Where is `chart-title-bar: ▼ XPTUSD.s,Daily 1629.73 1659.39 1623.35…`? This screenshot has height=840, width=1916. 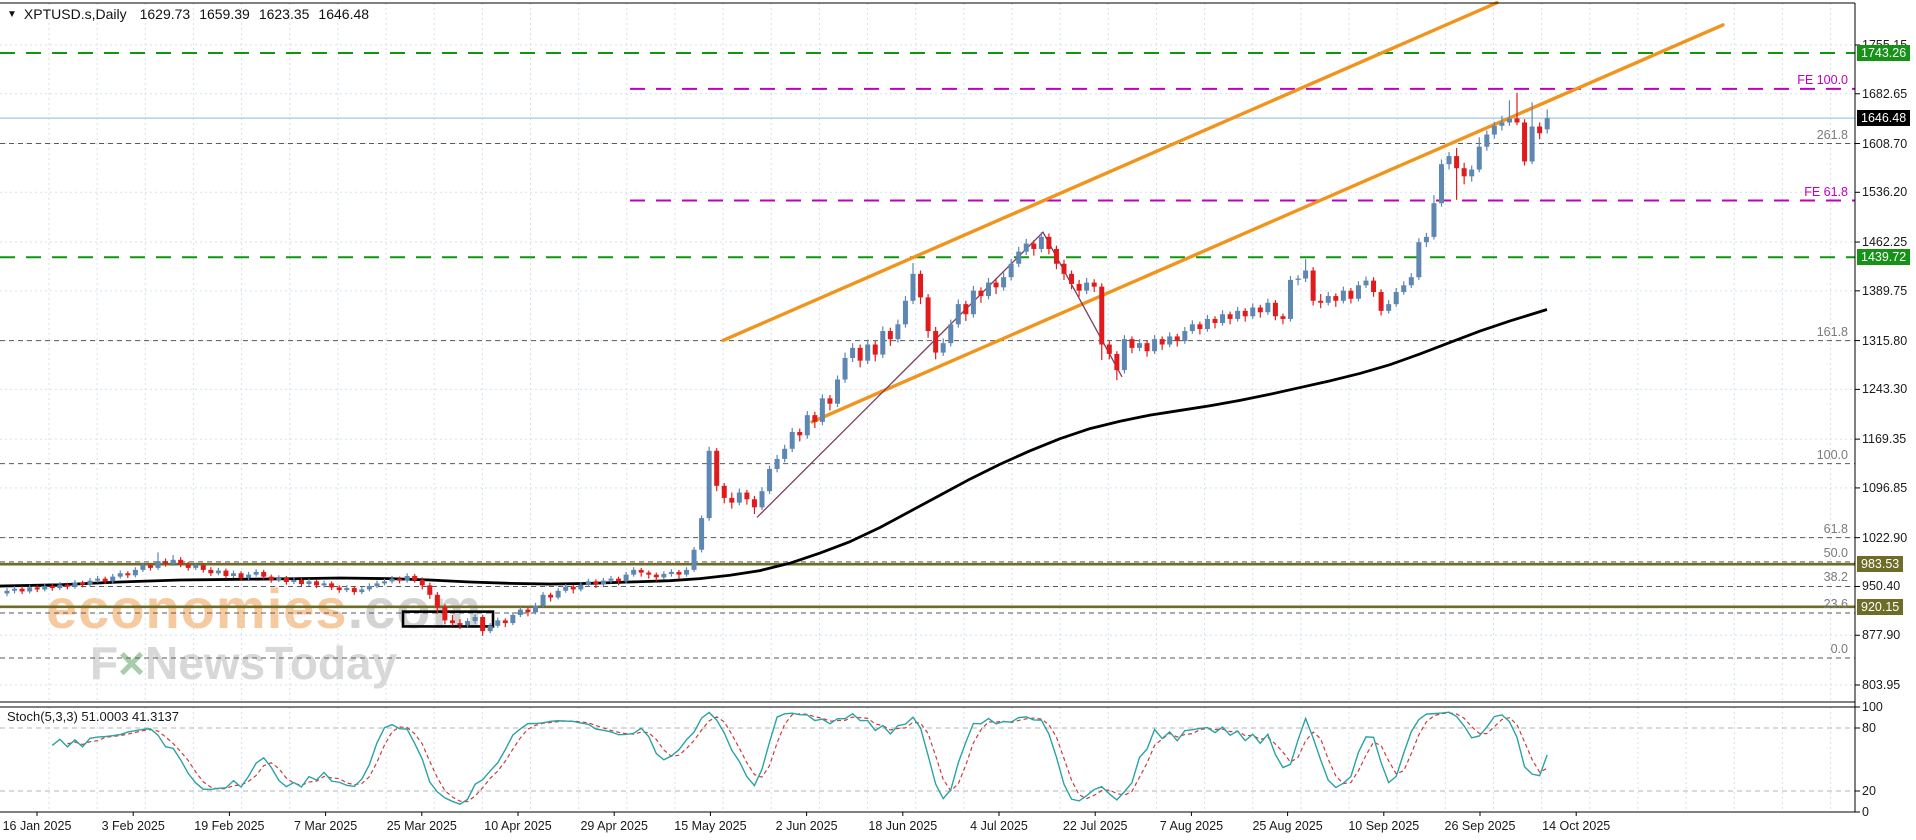 chart-title-bar: ▼ XPTUSD.s,Daily 1629.73 1659.39 1623.35… is located at coordinates (188, 14).